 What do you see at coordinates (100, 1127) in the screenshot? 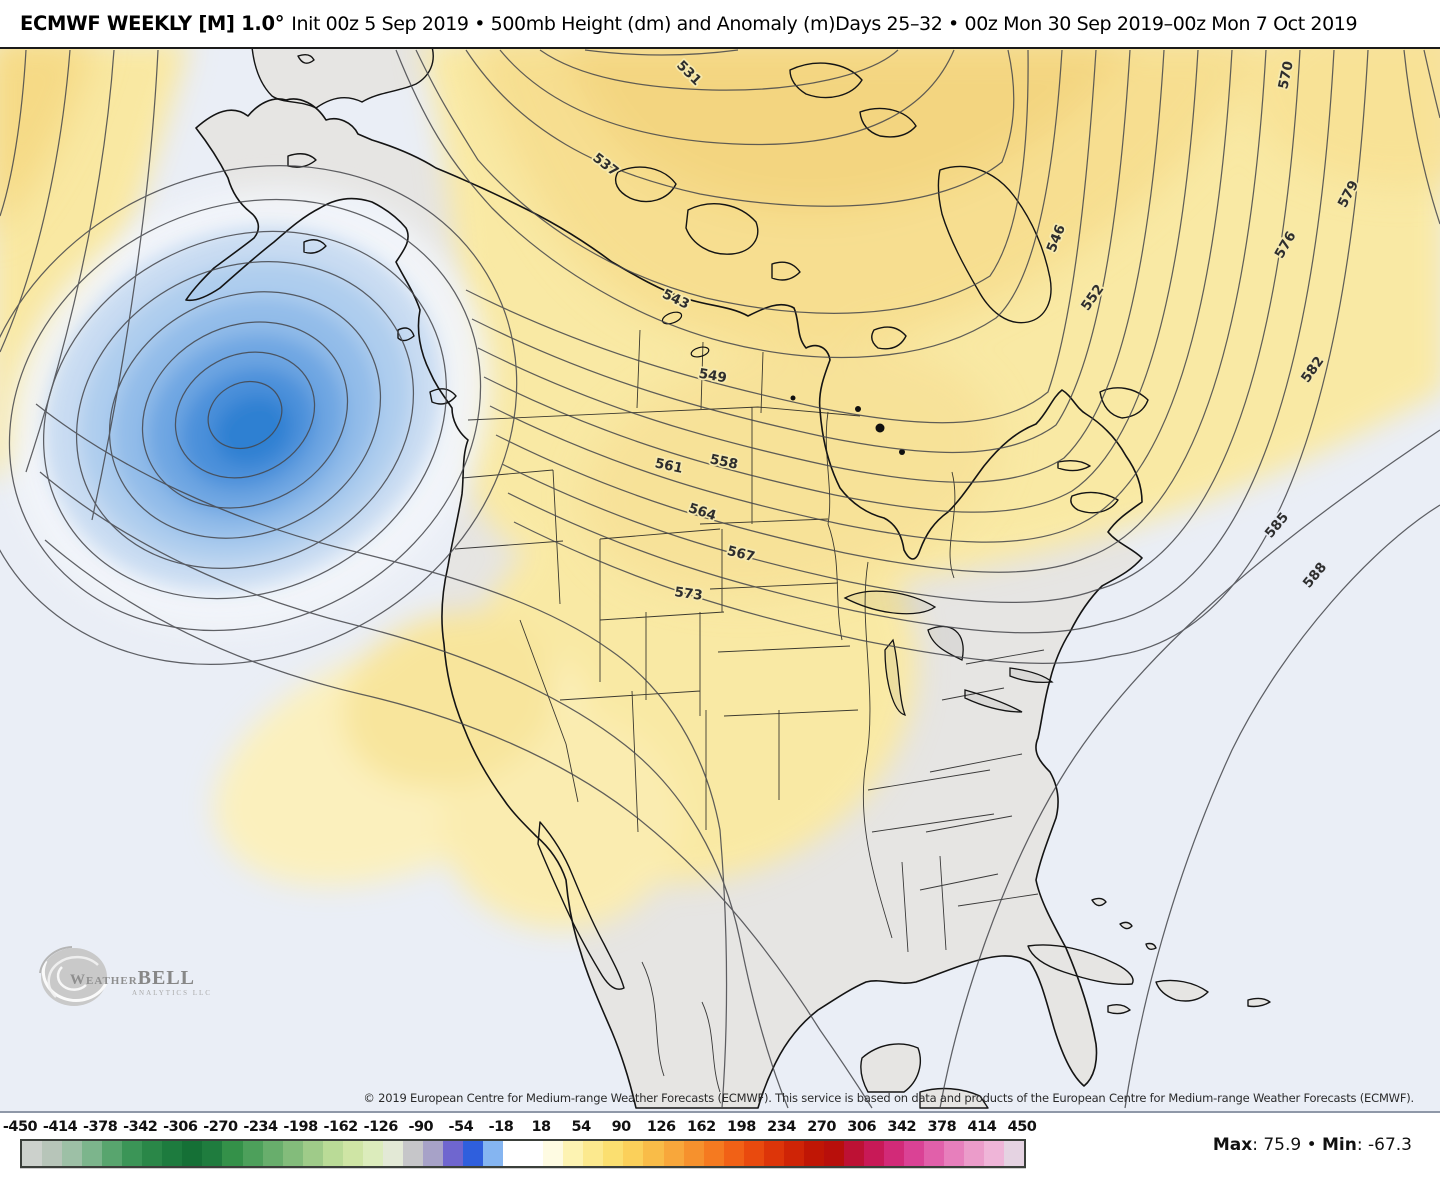
I see `legend-tick: -378` at bounding box center [100, 1127].